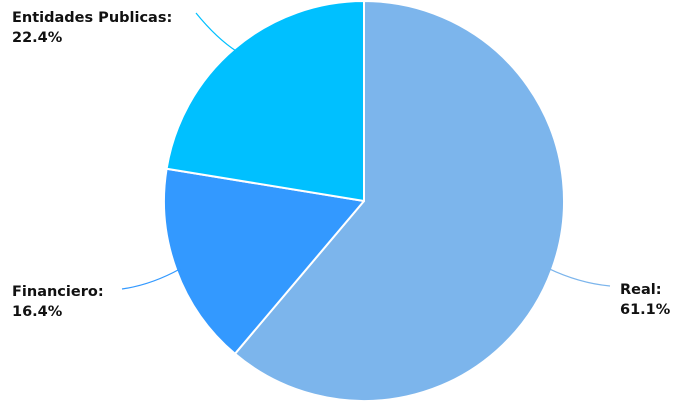 Image resolution: width=677 pixels, height=401 pixels. What do you see at coordinates (58, 302) in the screenshot?
I see `data-label-financiero: Financiero: 16.4%` at bounding box center [58, 302].